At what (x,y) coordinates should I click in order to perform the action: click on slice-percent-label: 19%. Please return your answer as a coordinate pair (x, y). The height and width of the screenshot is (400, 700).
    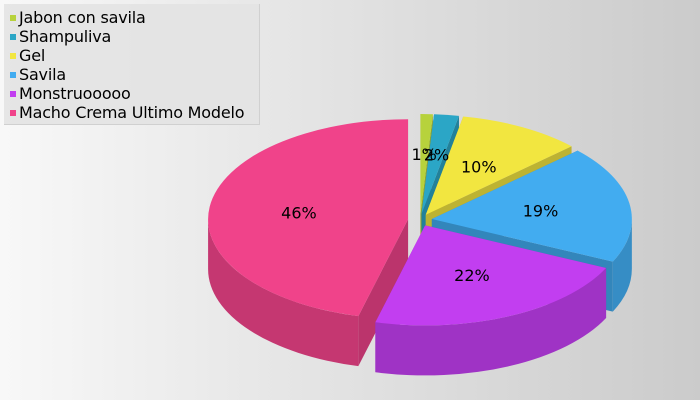
    Looking at the image, I should click on (541, 210).